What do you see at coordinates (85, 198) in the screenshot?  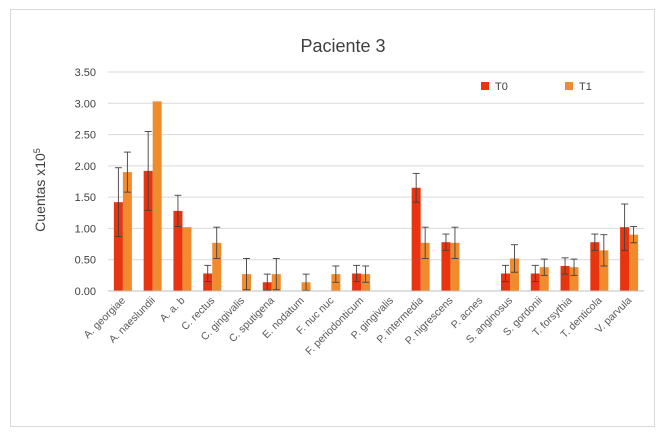 I see `y-tick-label: 1.50` at bounding box center [85, 198].